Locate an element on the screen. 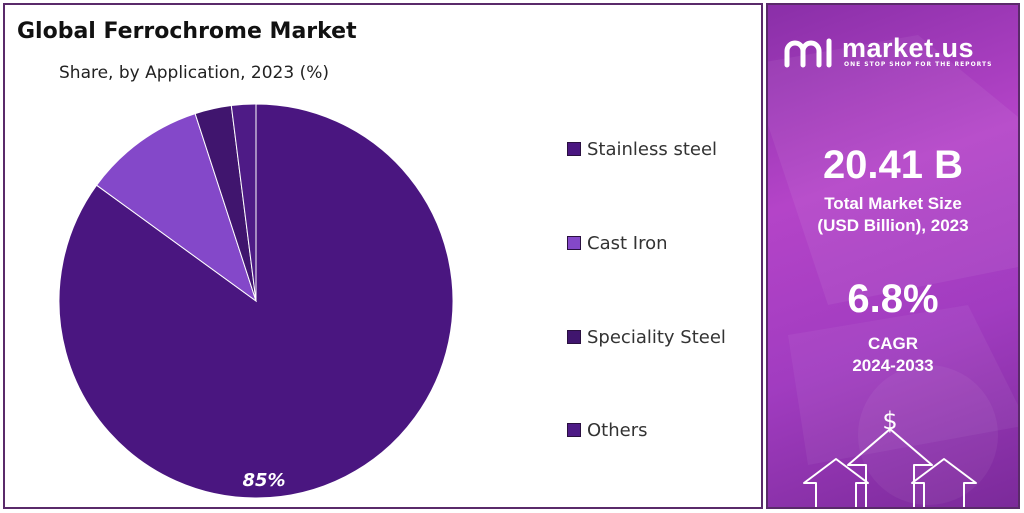  brand-tagline: ONE STOP SHOP FOR THE REPORTS is located at coordinates (918, 64).